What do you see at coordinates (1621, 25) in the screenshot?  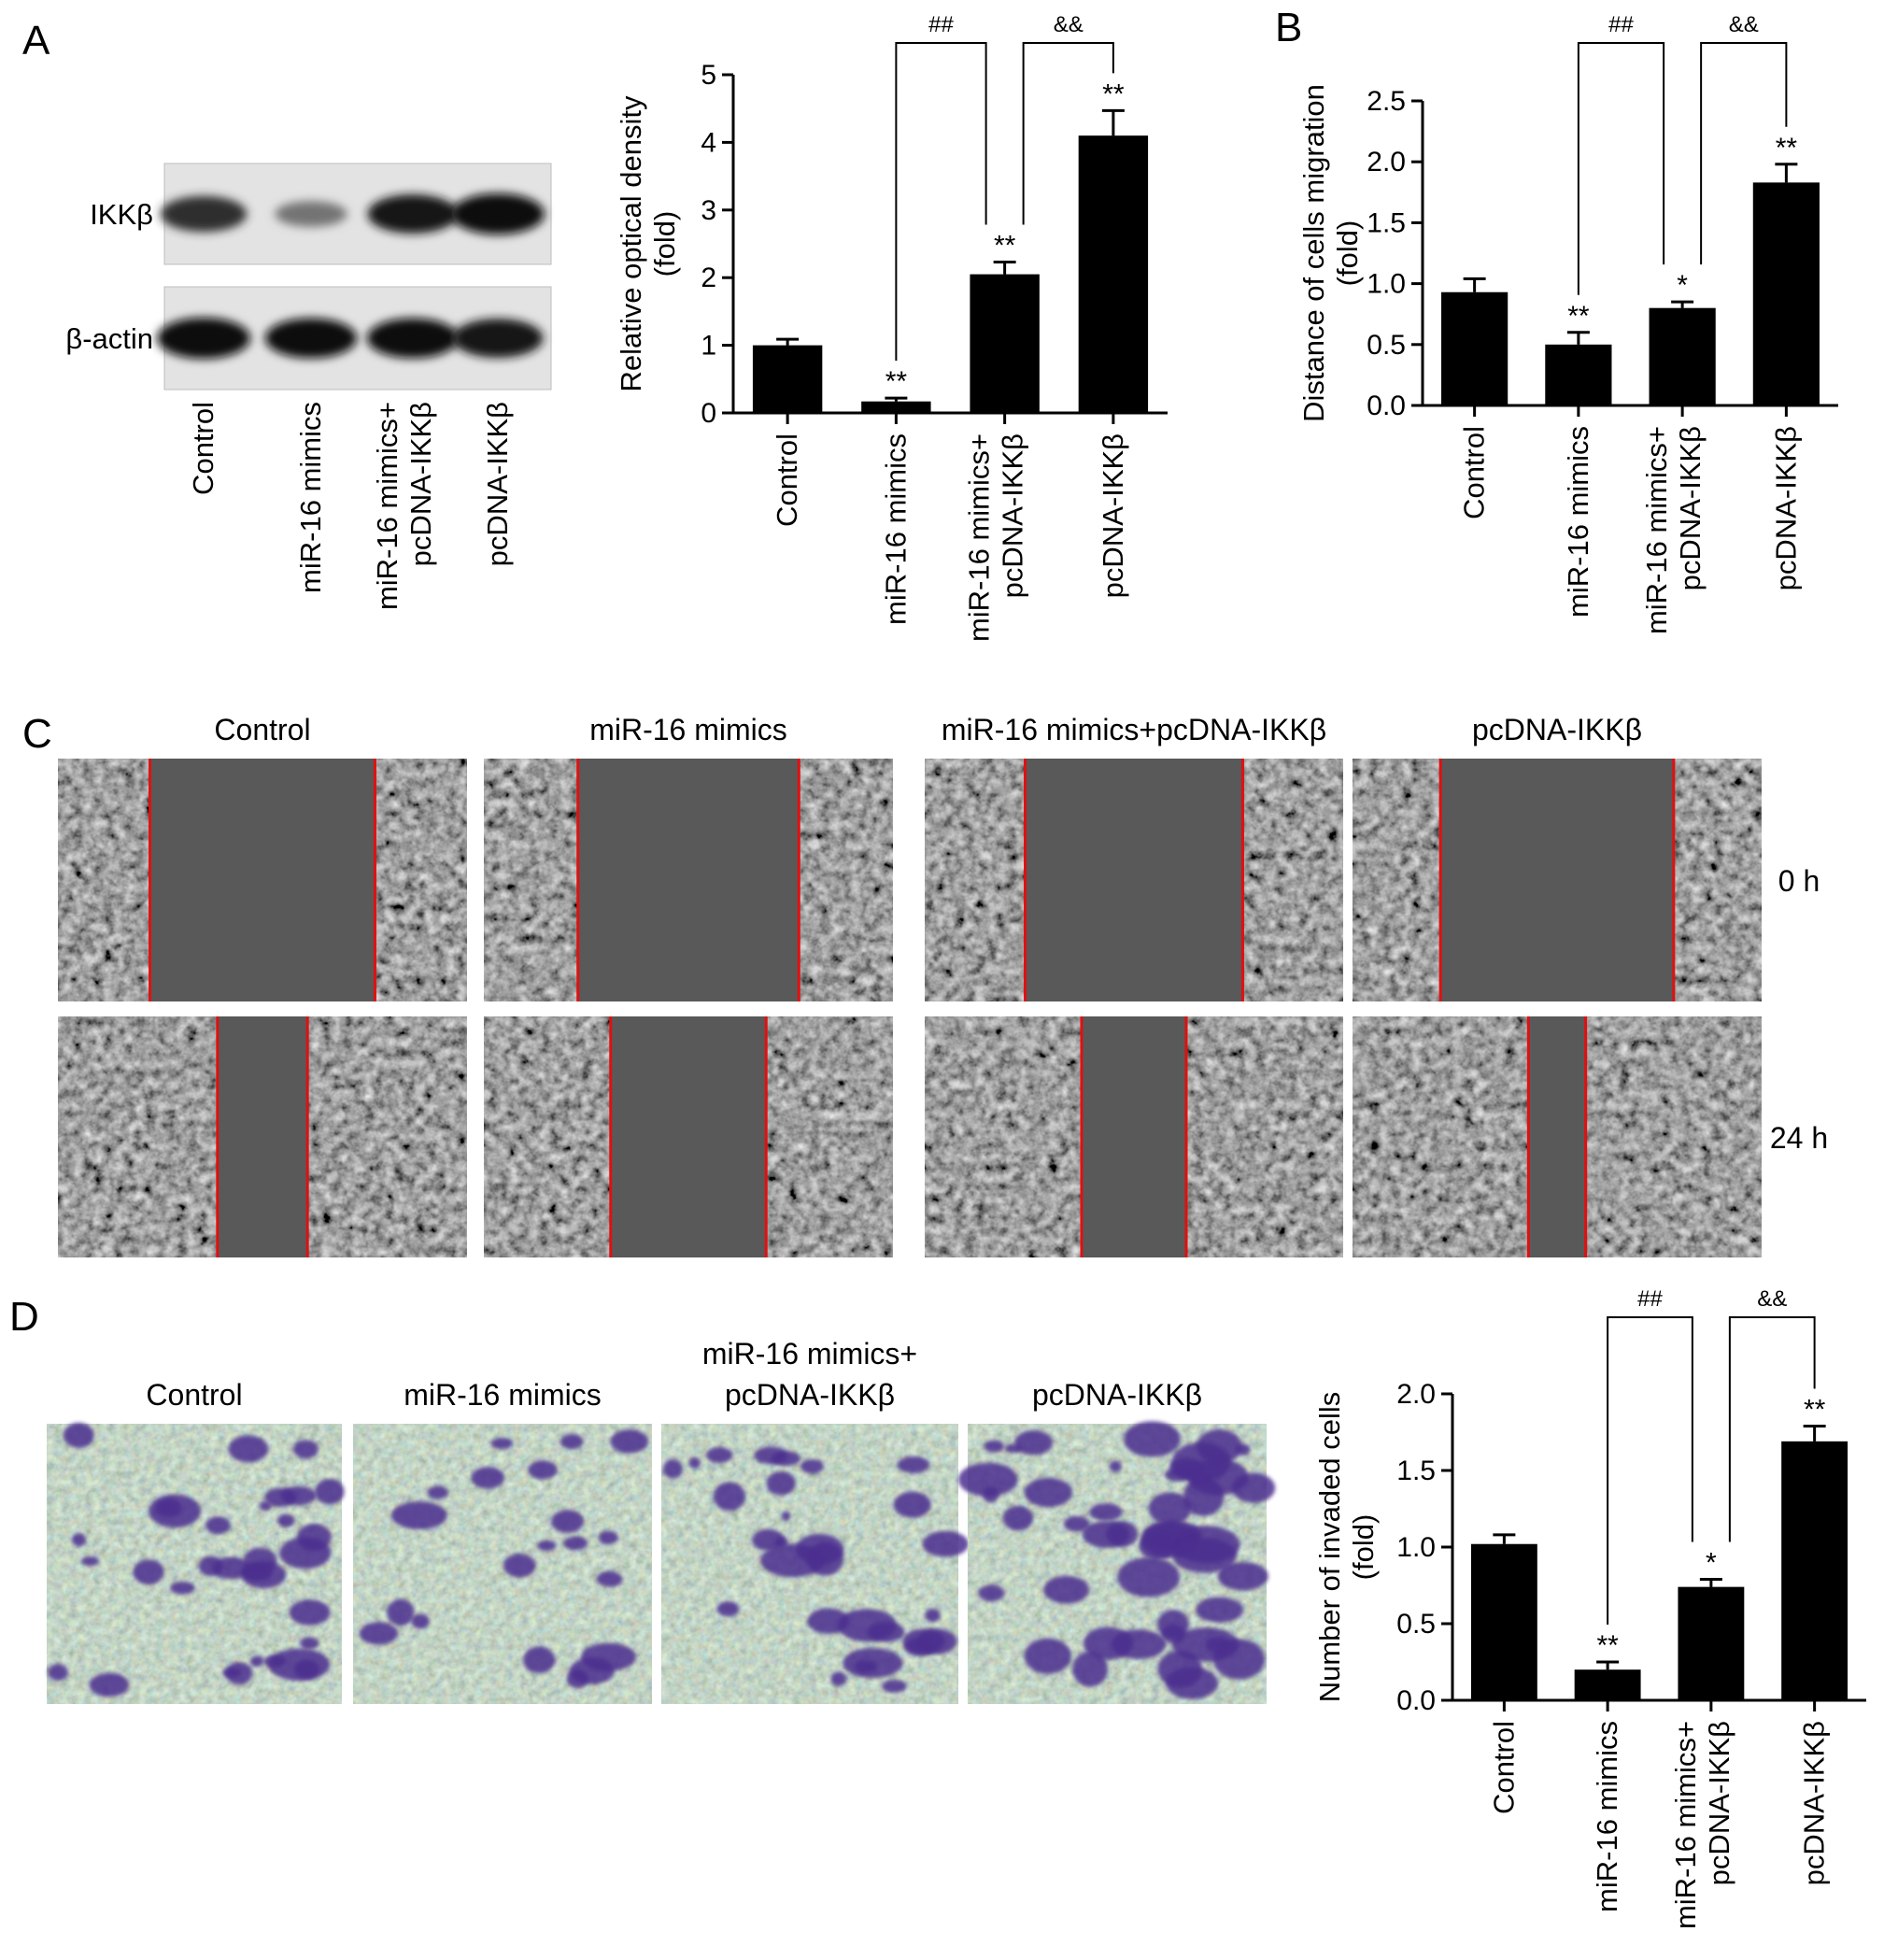 I see `bracket-label: ##` at bounding box center [1621, 25].